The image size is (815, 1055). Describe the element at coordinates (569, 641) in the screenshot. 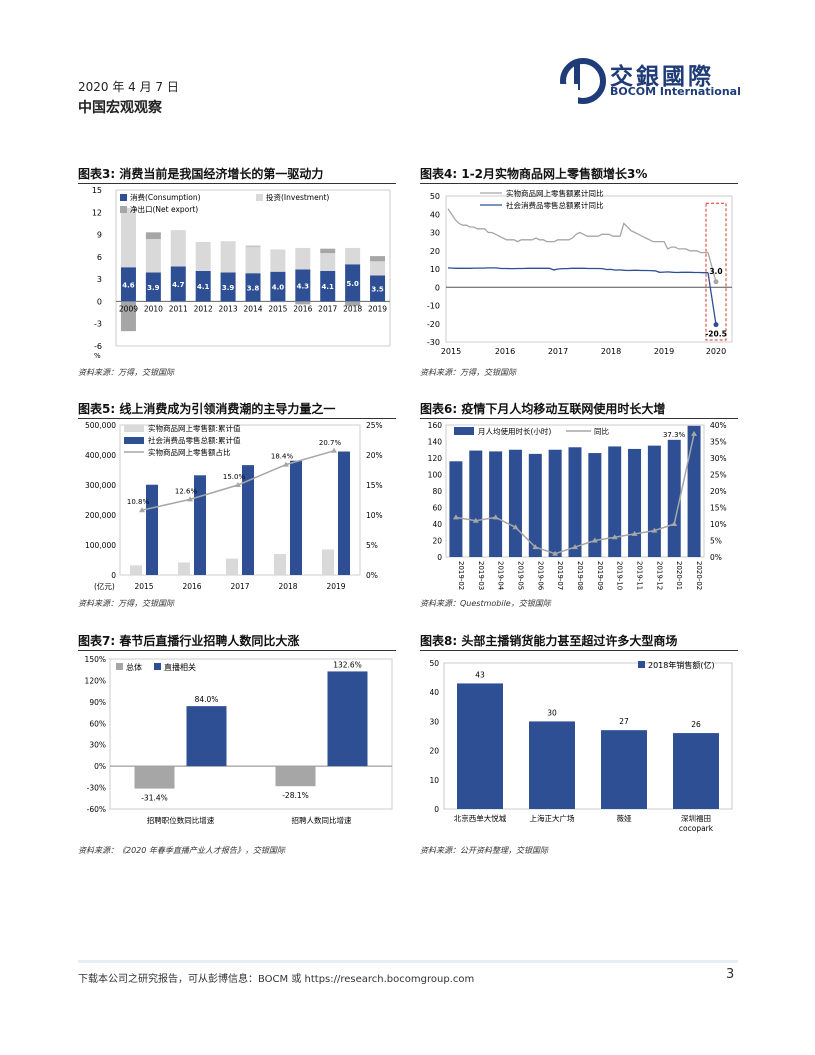

I see `fig8-title-text: 头部主播销货能力甚至超过许多大型商场` at that location.